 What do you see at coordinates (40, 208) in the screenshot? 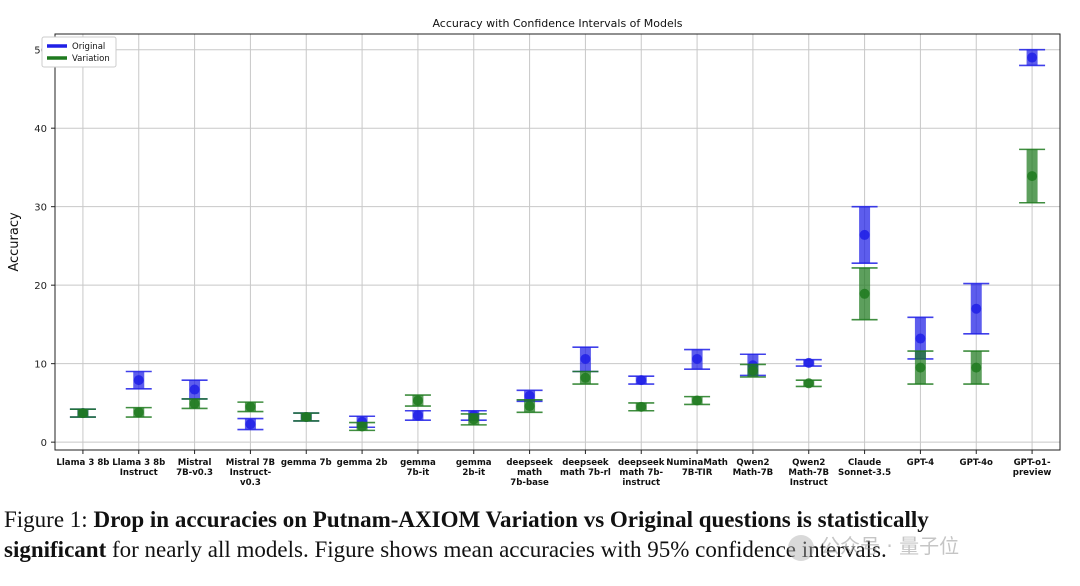
I see `y-tick-label: 30` at bounding box center [40, 208].